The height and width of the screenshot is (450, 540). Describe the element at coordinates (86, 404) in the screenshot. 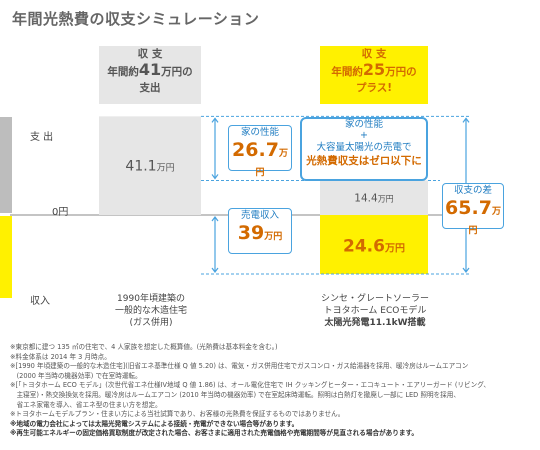

I see `note-line: 省エネ家電を導入、省エネ型の住まい方を想定。` at that location.